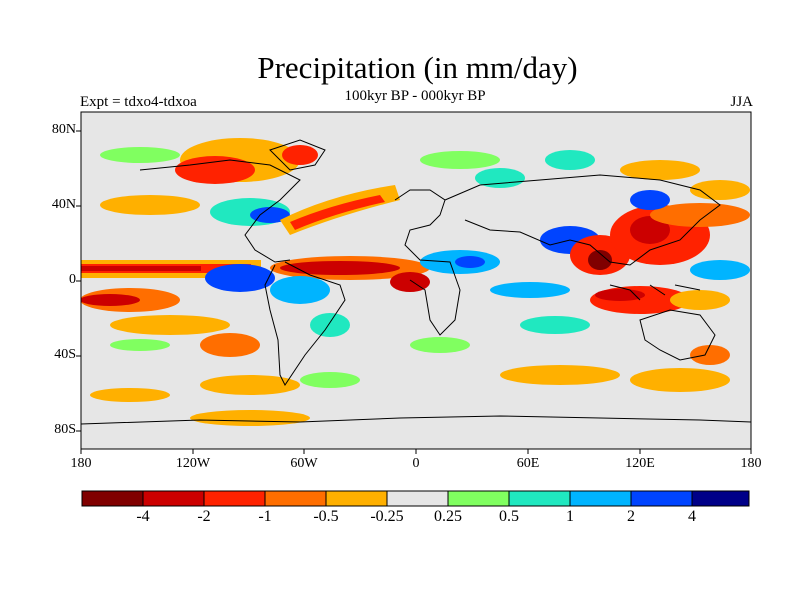 This screenshot has height=600, width=800. What do you see at coordinates (265, 516) in the screenshot?
I see `colorbar-label: -1` at bounding box center [265, 516].